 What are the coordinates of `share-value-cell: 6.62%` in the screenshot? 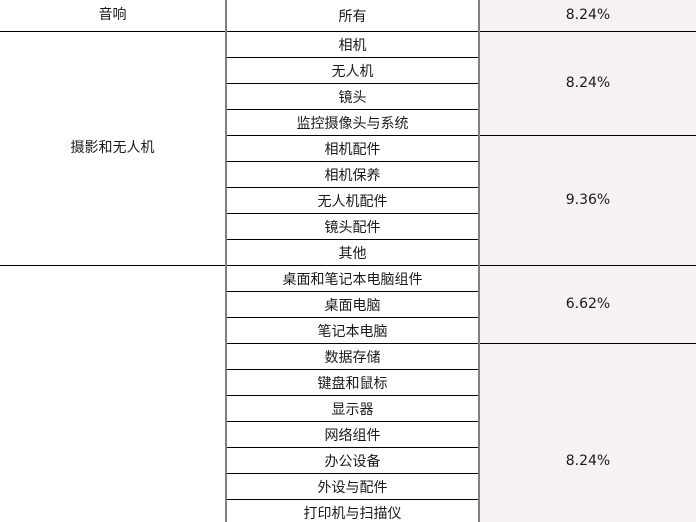 It's located at (588, 305).